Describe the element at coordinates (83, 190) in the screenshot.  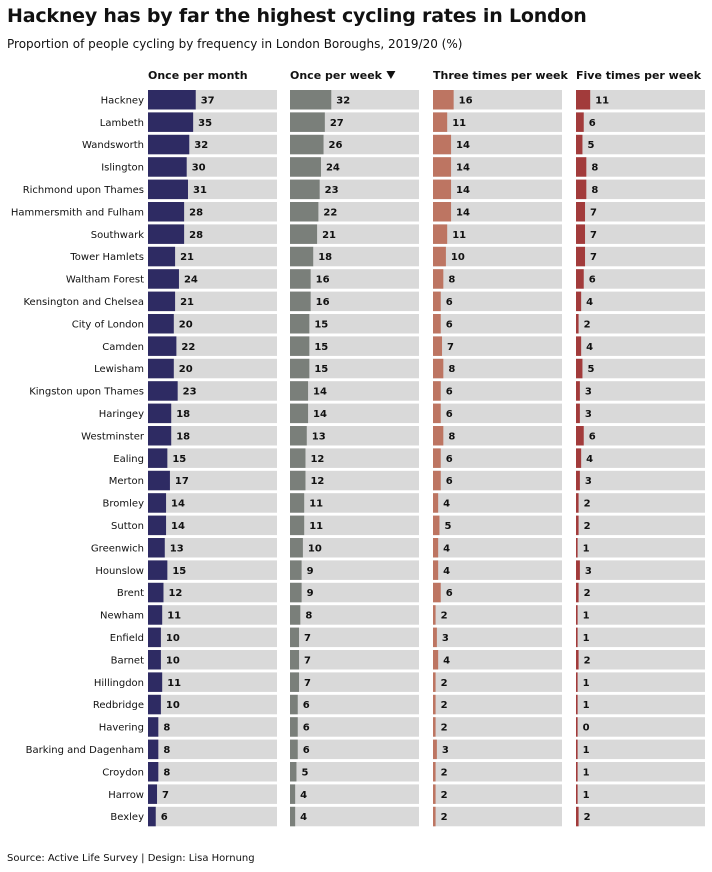
I see `category-label: Richmond upon Thames` at that location.